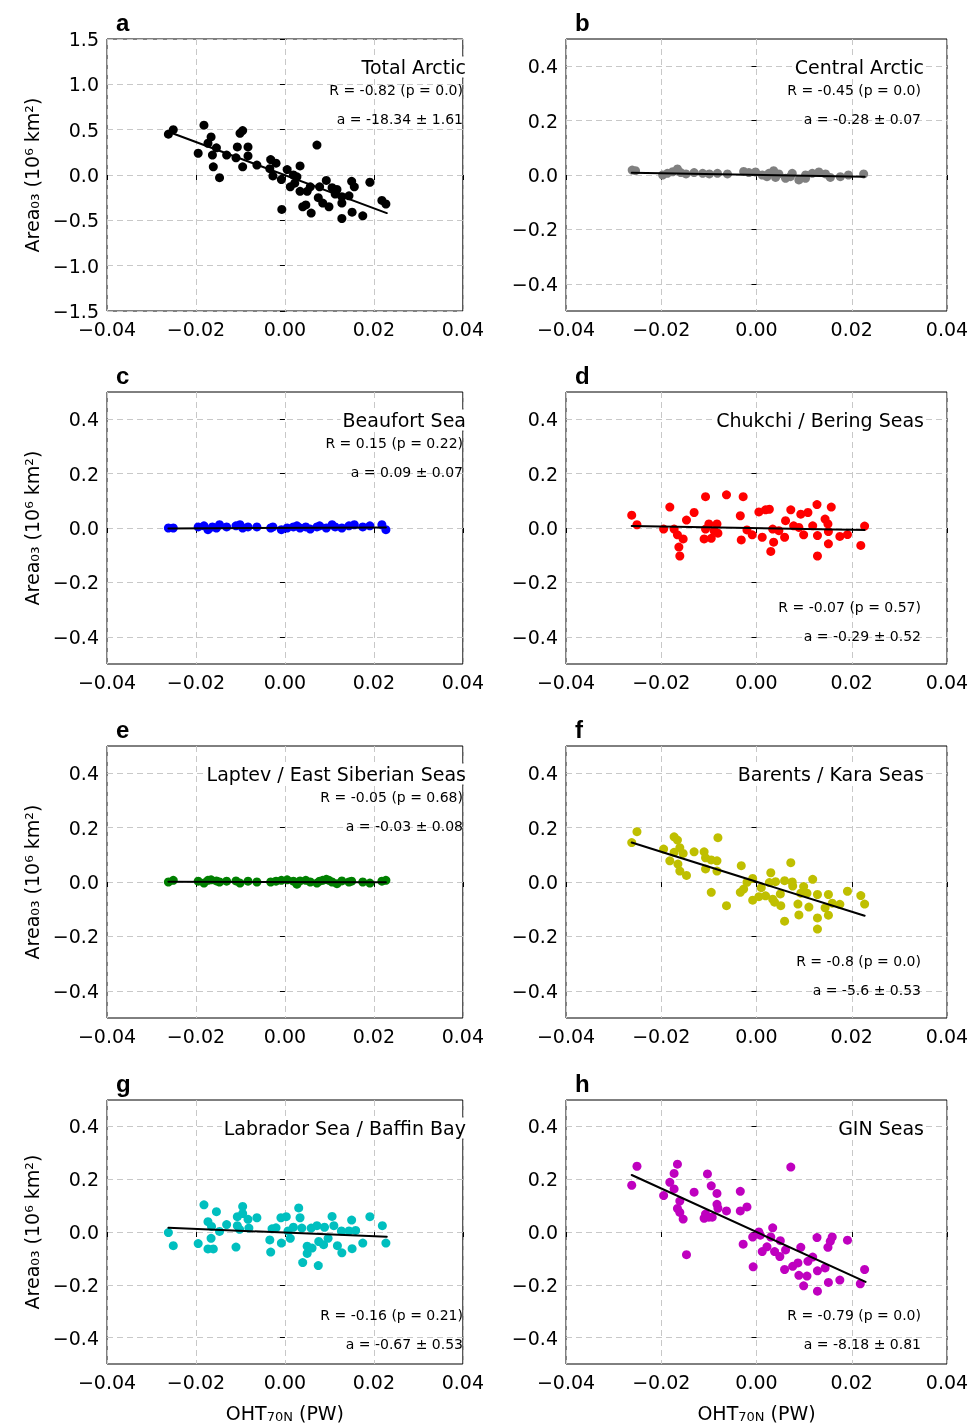  Describe the element at coordinates (881, 1128) in the screenshot. I see `text: GIN Seas` at that location.